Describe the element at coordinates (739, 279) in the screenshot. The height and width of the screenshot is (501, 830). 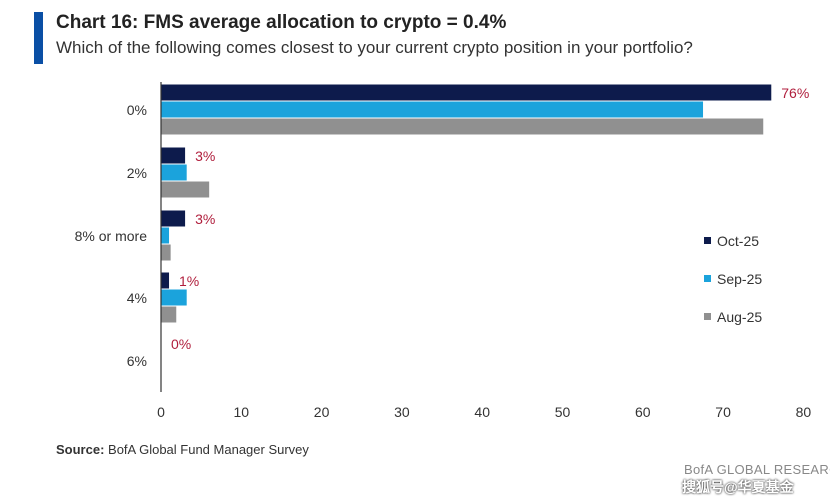
I see `legend-label: Sep-25` at that location.